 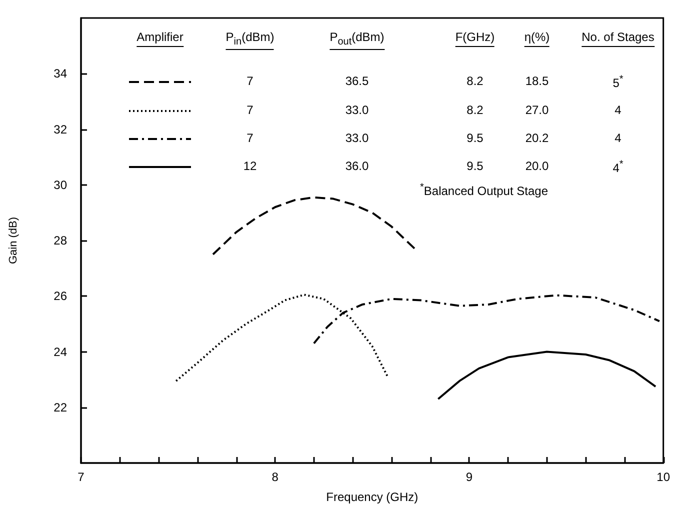 I want to click on x-tick-label: 9, so click(x=469, y=477).